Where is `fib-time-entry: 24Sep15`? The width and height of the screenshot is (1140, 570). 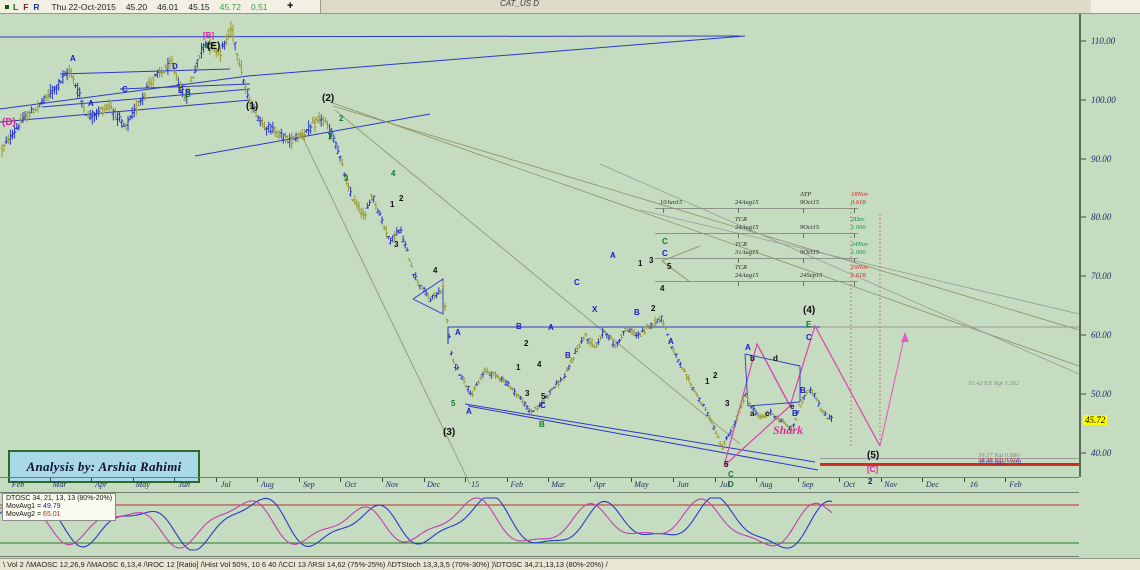 fib-time-entry: 24Sep15 is located at coordinates (811, 275).